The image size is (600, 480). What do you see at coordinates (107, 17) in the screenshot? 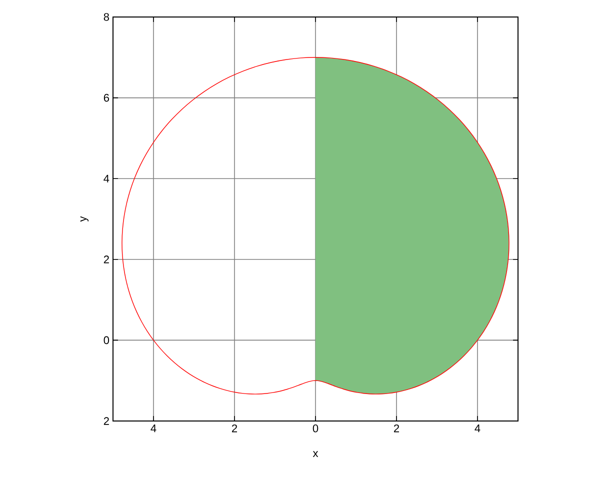
I see `y-tick-label: 8` at bounding box center [107, 17].